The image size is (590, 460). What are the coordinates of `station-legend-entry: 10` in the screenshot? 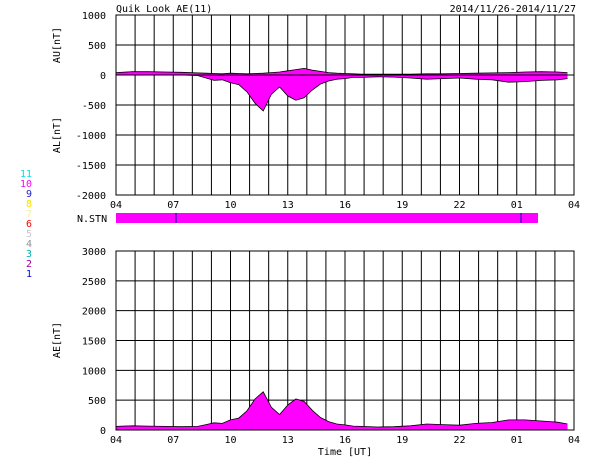 It's located at (26, 184).